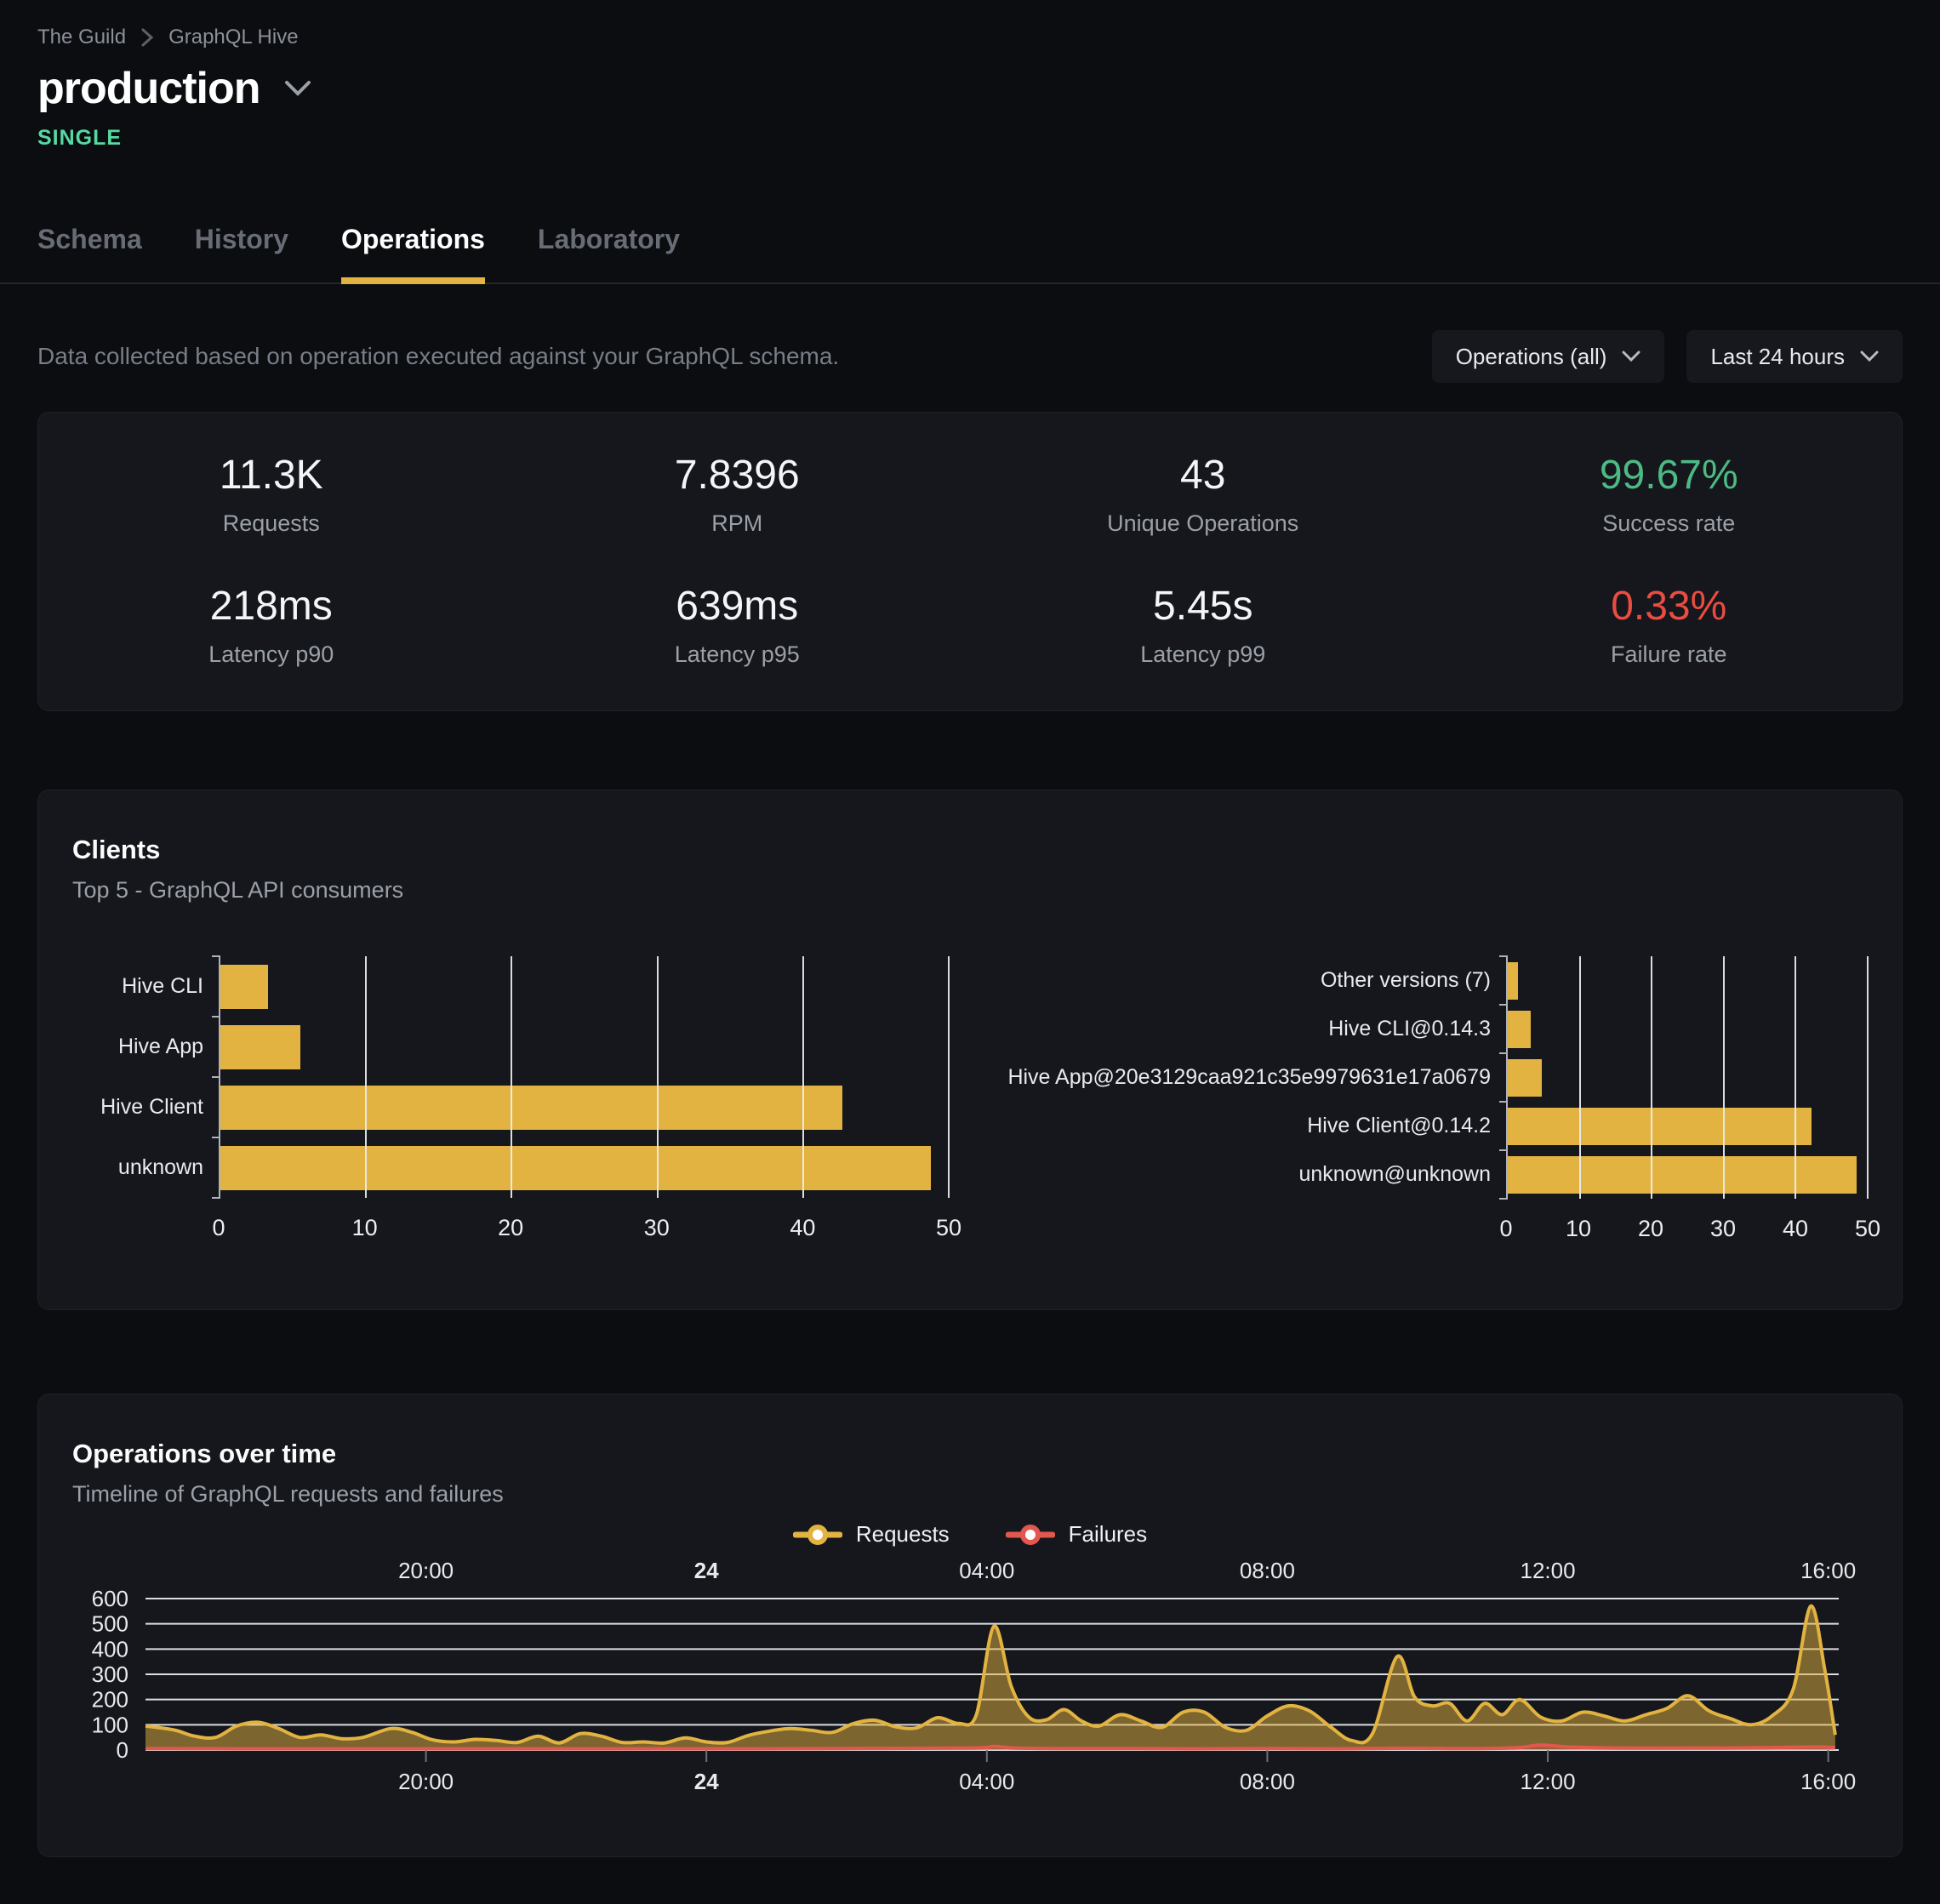 This screenshot has width=1940, height=1904. Describe the element at coordinates (147, 38) in the screenshot. I see `chevron-right-icon` at that location.